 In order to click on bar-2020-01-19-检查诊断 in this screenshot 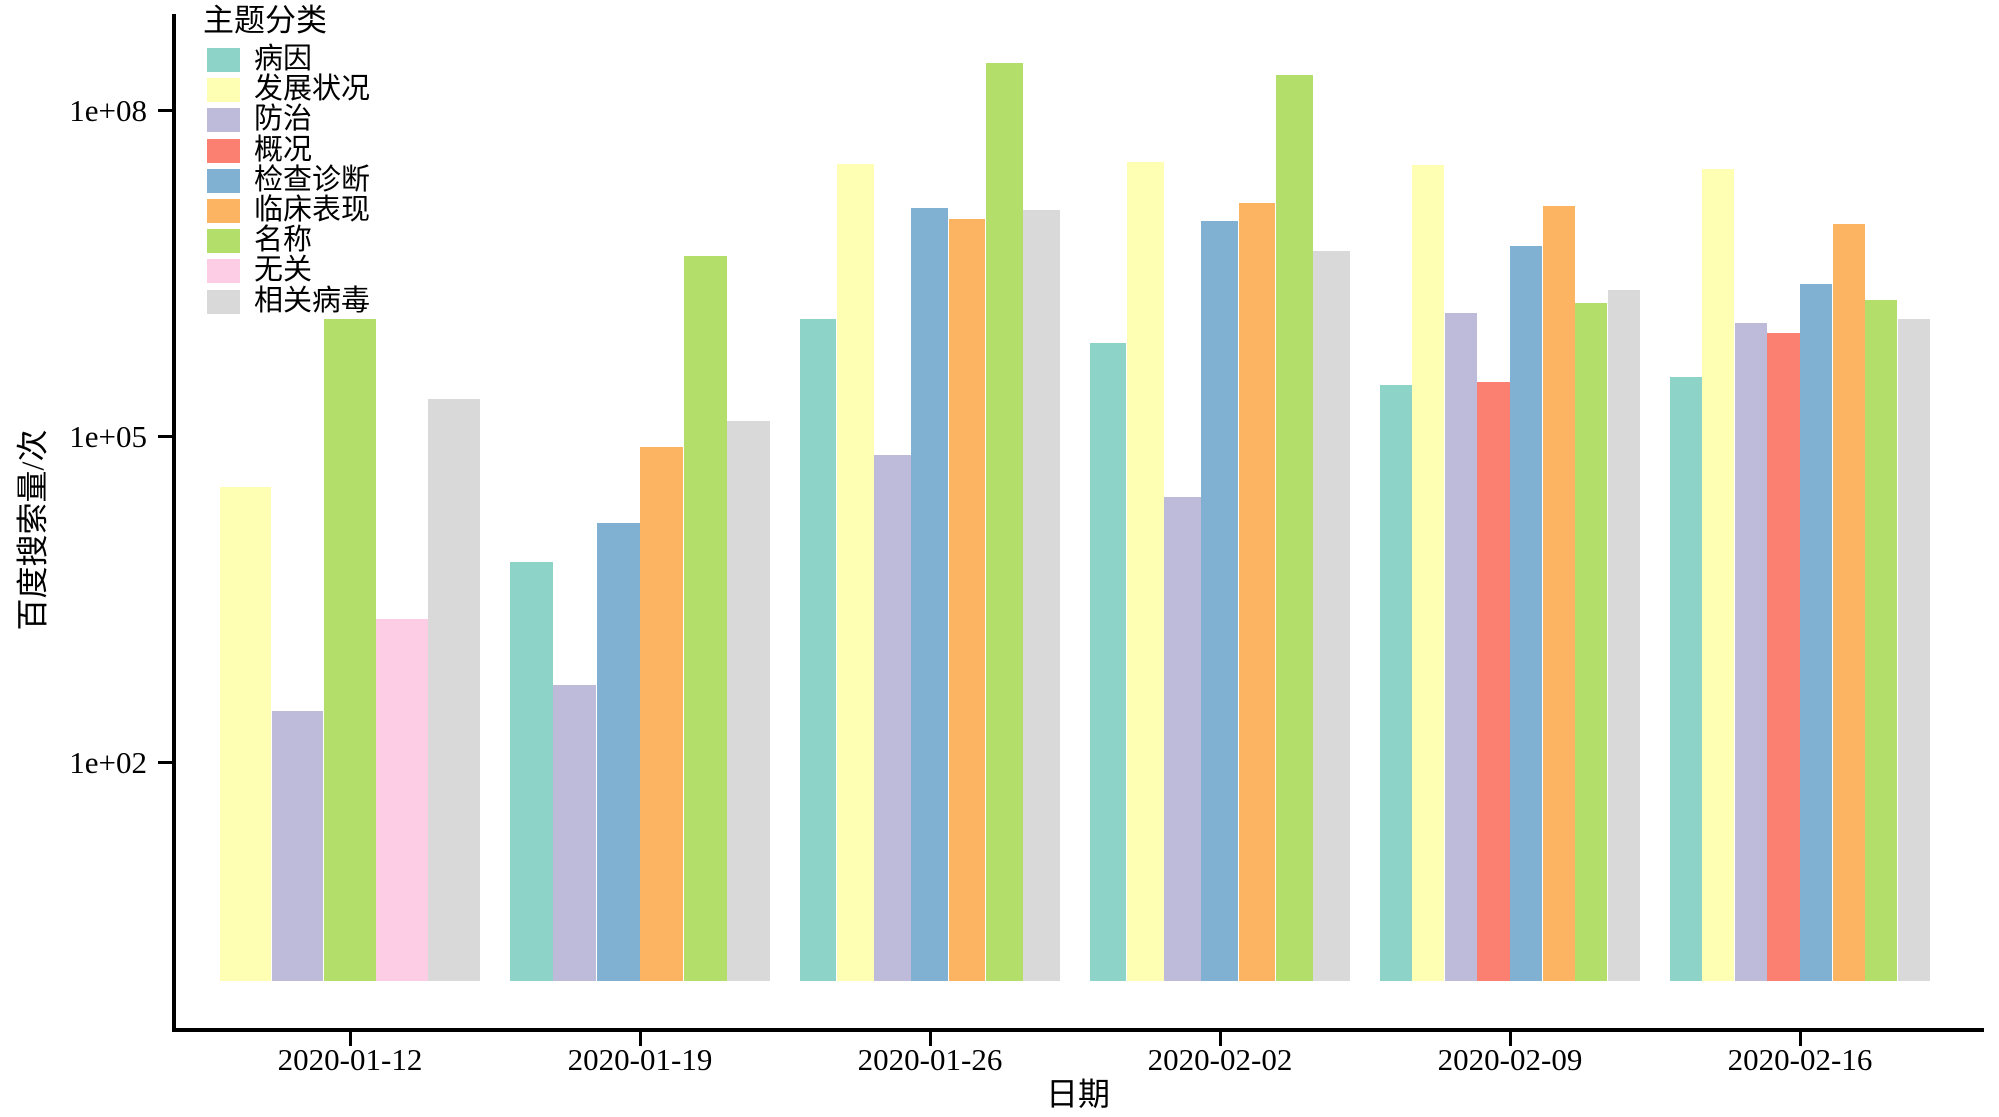, I will do `click(618, 752)`.